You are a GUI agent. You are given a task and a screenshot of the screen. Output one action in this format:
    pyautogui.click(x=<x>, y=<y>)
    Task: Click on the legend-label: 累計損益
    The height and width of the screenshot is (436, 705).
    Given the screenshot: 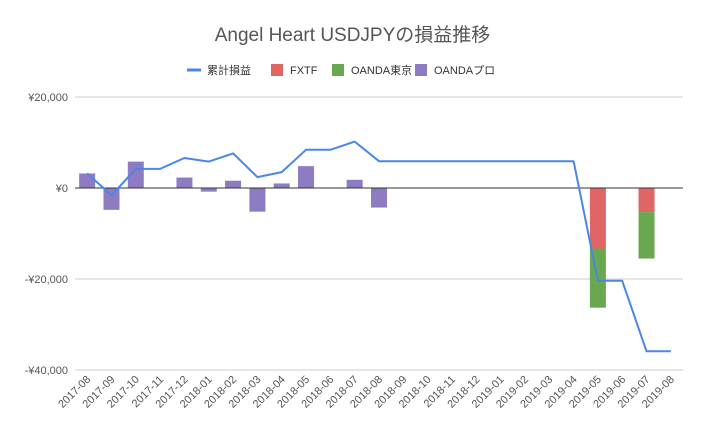 What is the action you would take?
    pyautogui.click(x=229, y=70)
    